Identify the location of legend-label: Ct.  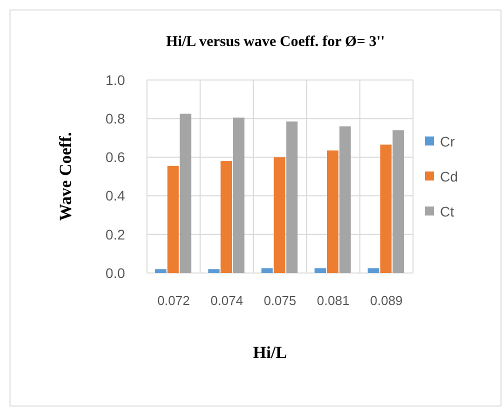
(447, 211).